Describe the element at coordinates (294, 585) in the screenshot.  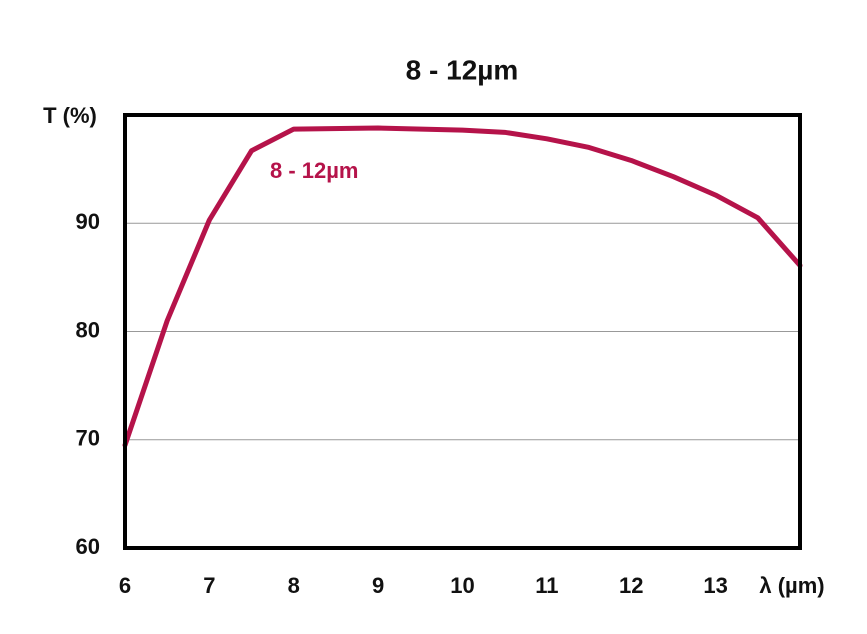
I see `x-tick-label: 8` at that location.